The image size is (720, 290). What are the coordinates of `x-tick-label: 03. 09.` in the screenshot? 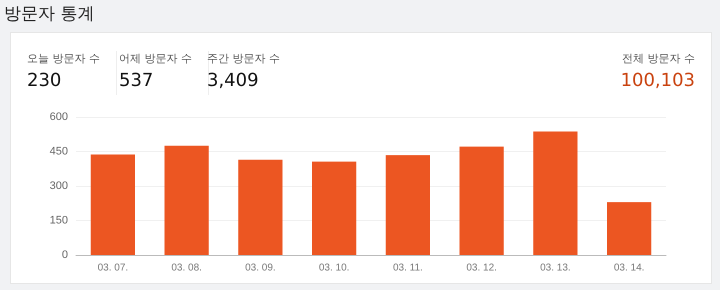 It's located at (260, 268).